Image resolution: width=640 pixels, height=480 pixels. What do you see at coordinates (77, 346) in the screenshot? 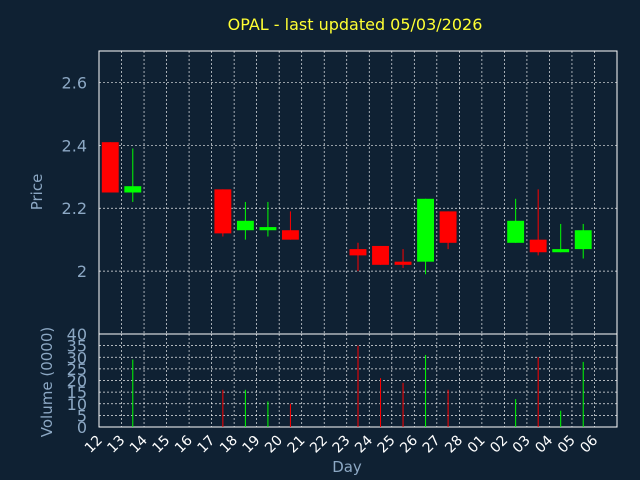
I see `volume-tick-label: 35` at bounding box center [77, 346].